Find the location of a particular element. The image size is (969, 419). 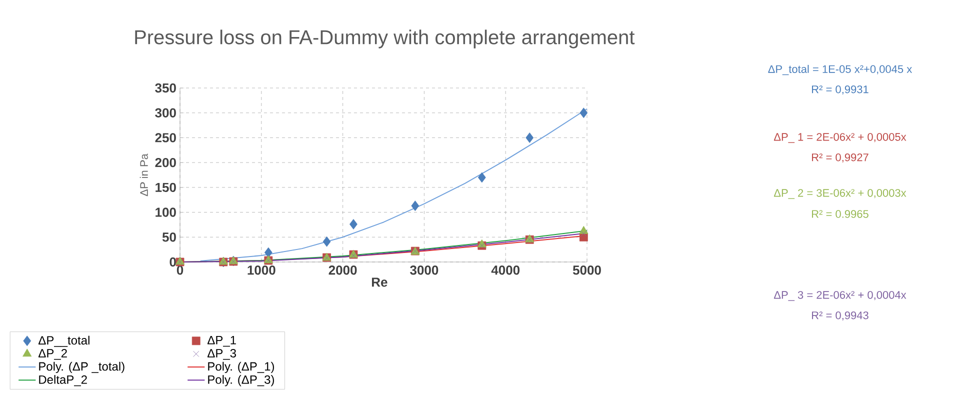

legend-label: Poly. (ΔP _total) is located at coordinates (81, 368).